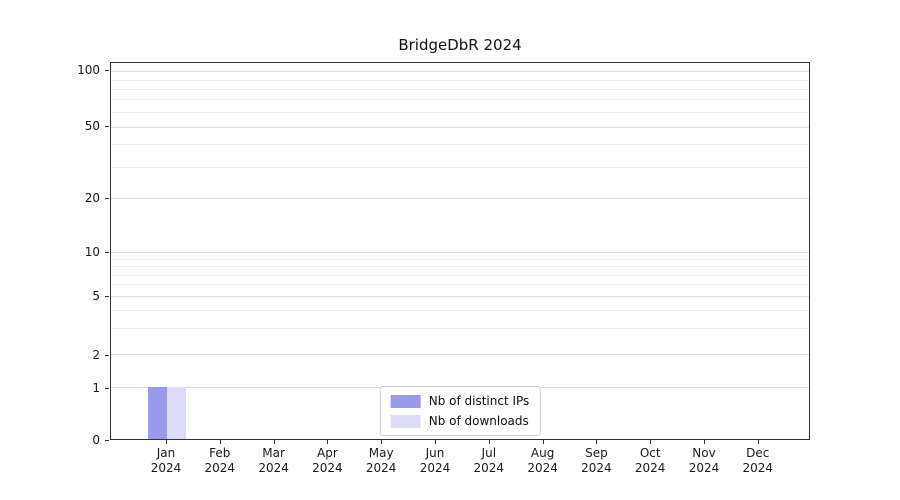 The height and width of the screenshot is (500, 900). I want to click on y-tick-label: 1, so click(96, 387).